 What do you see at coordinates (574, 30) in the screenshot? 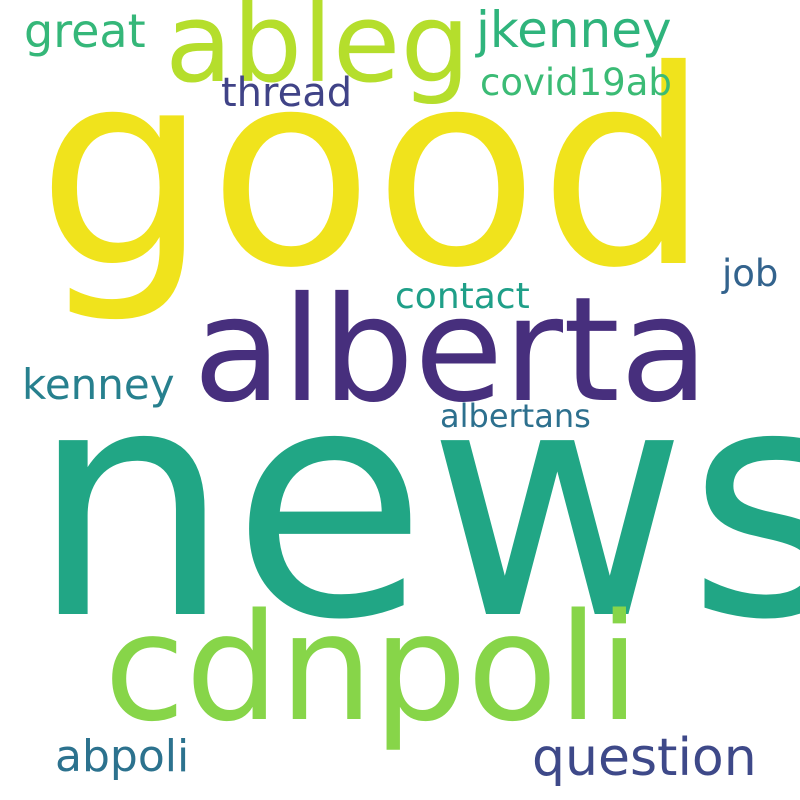
I see `word-jkenney: jkenney` at bounding box center [574, 30].